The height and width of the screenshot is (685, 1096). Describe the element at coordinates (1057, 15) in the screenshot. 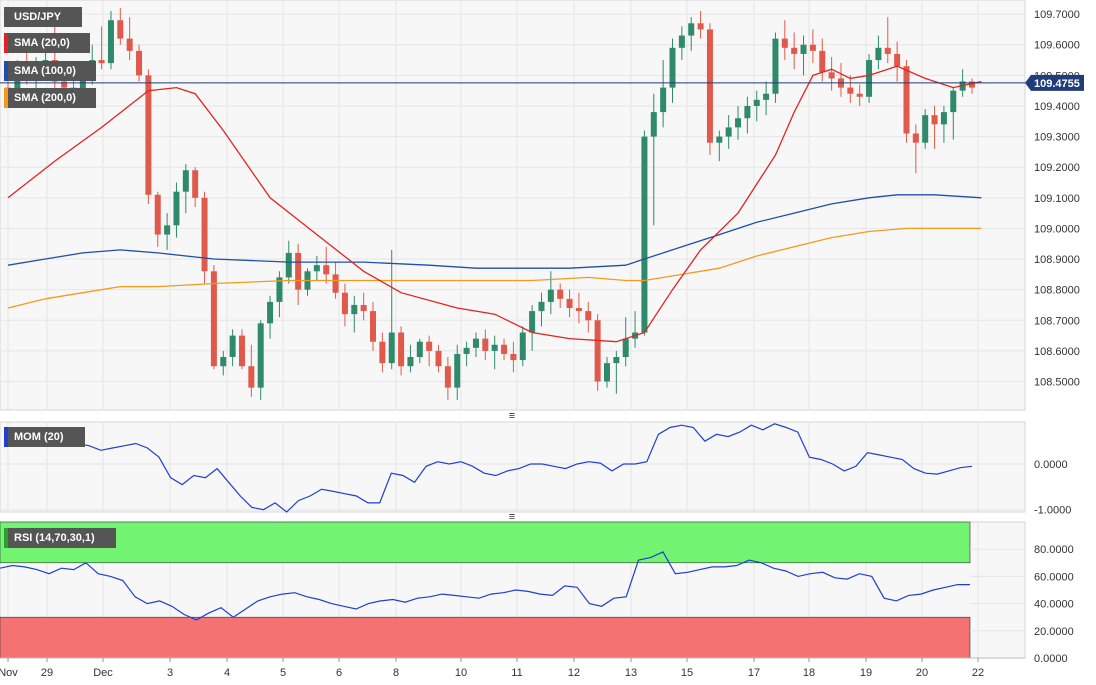

I see `price-tick-label: 109.7000` at that location.